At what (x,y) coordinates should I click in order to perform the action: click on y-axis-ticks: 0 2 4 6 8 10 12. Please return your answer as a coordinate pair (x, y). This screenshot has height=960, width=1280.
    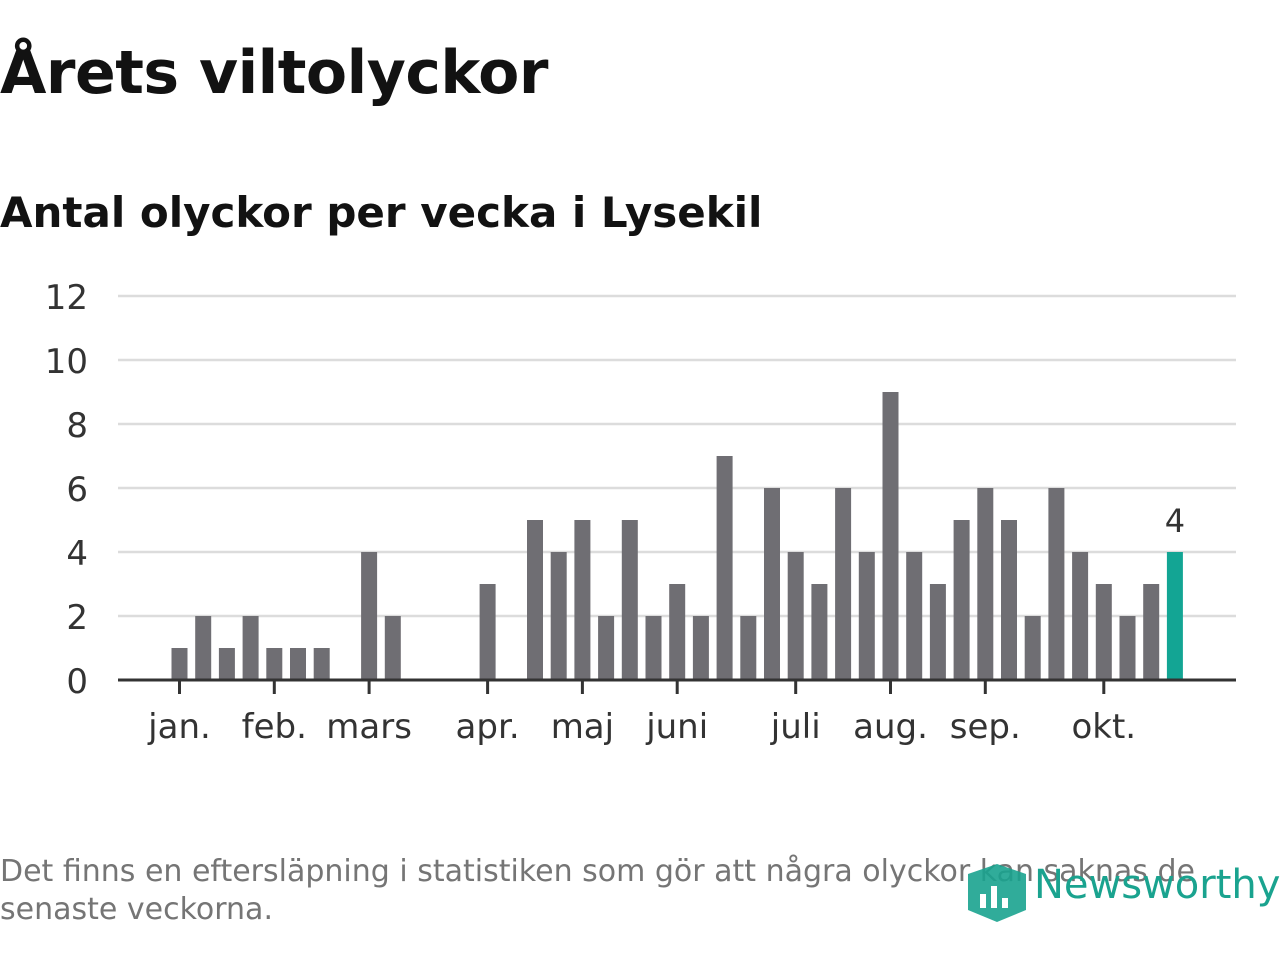
    Looking at the image, I should click on (66, 490).